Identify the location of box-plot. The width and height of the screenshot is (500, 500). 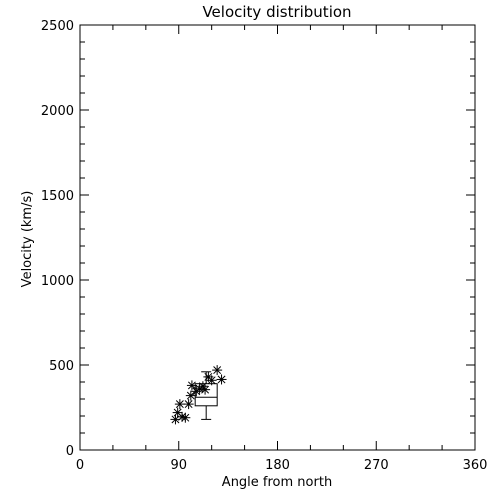
(206, 395).